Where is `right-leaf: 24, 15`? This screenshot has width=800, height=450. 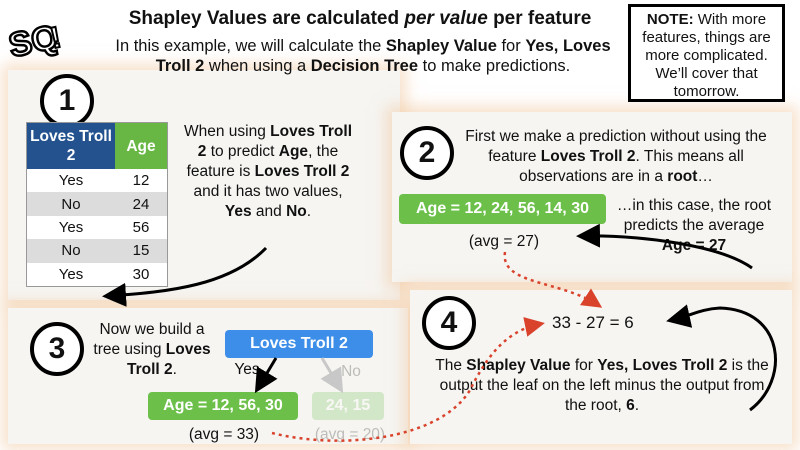 right-leaf: 24, 15 is located at coordinates (348, 406).